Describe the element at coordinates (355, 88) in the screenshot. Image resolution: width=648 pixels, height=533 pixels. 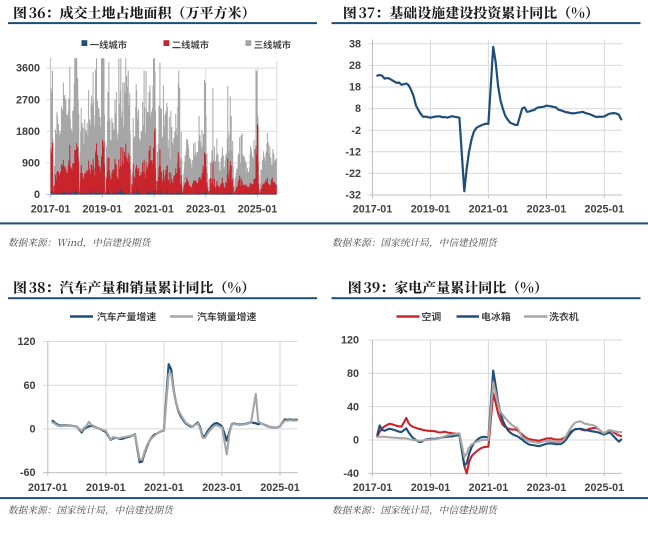
I see `svg-text: 18` at that location.